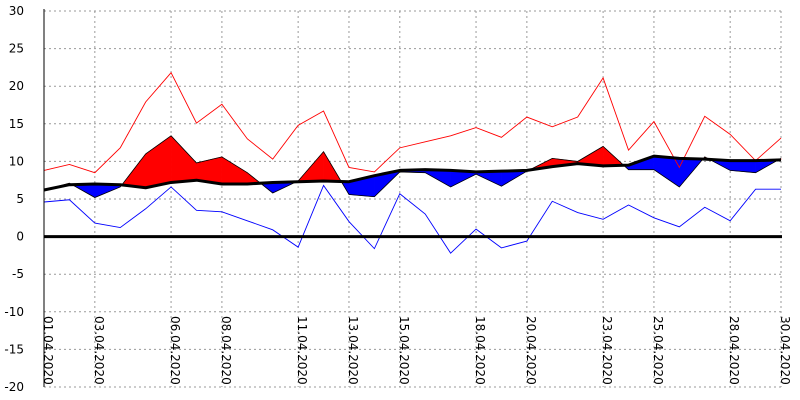 The width and height of the screenshot is (800, 400). I want to click on y-tick-label: 5, so click(20, 199).